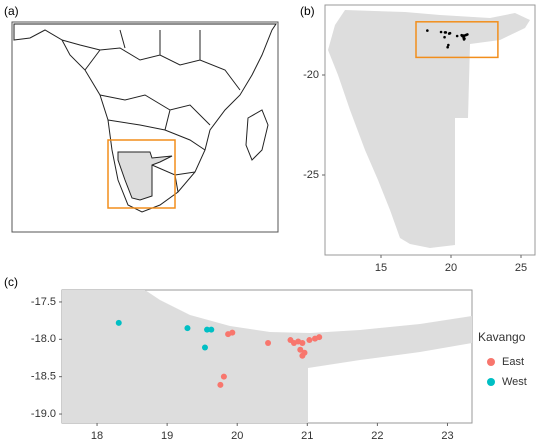  What do you see at coordinates (11, 11) in the screenshot?
I see `panel-label: (a)` at bounding box center [11, 11].